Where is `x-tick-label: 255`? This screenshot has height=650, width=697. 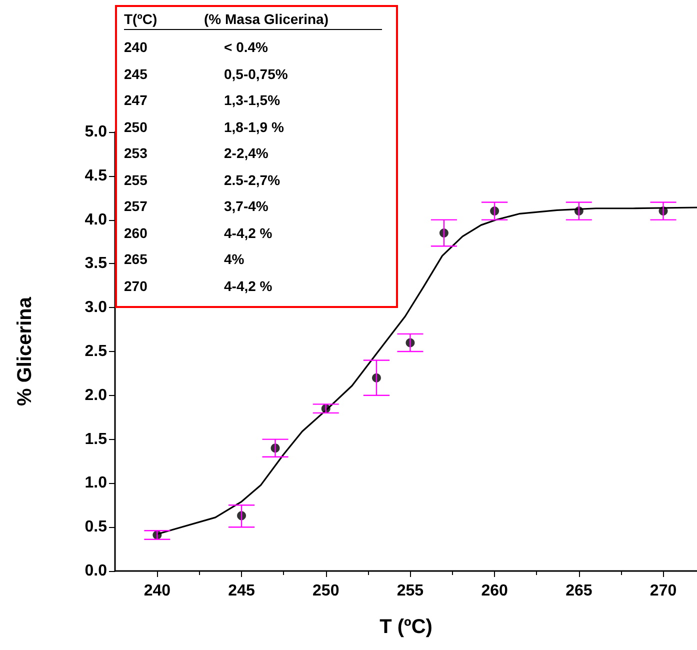
x-tick-label: 255 is located at coordinates (410, 591).